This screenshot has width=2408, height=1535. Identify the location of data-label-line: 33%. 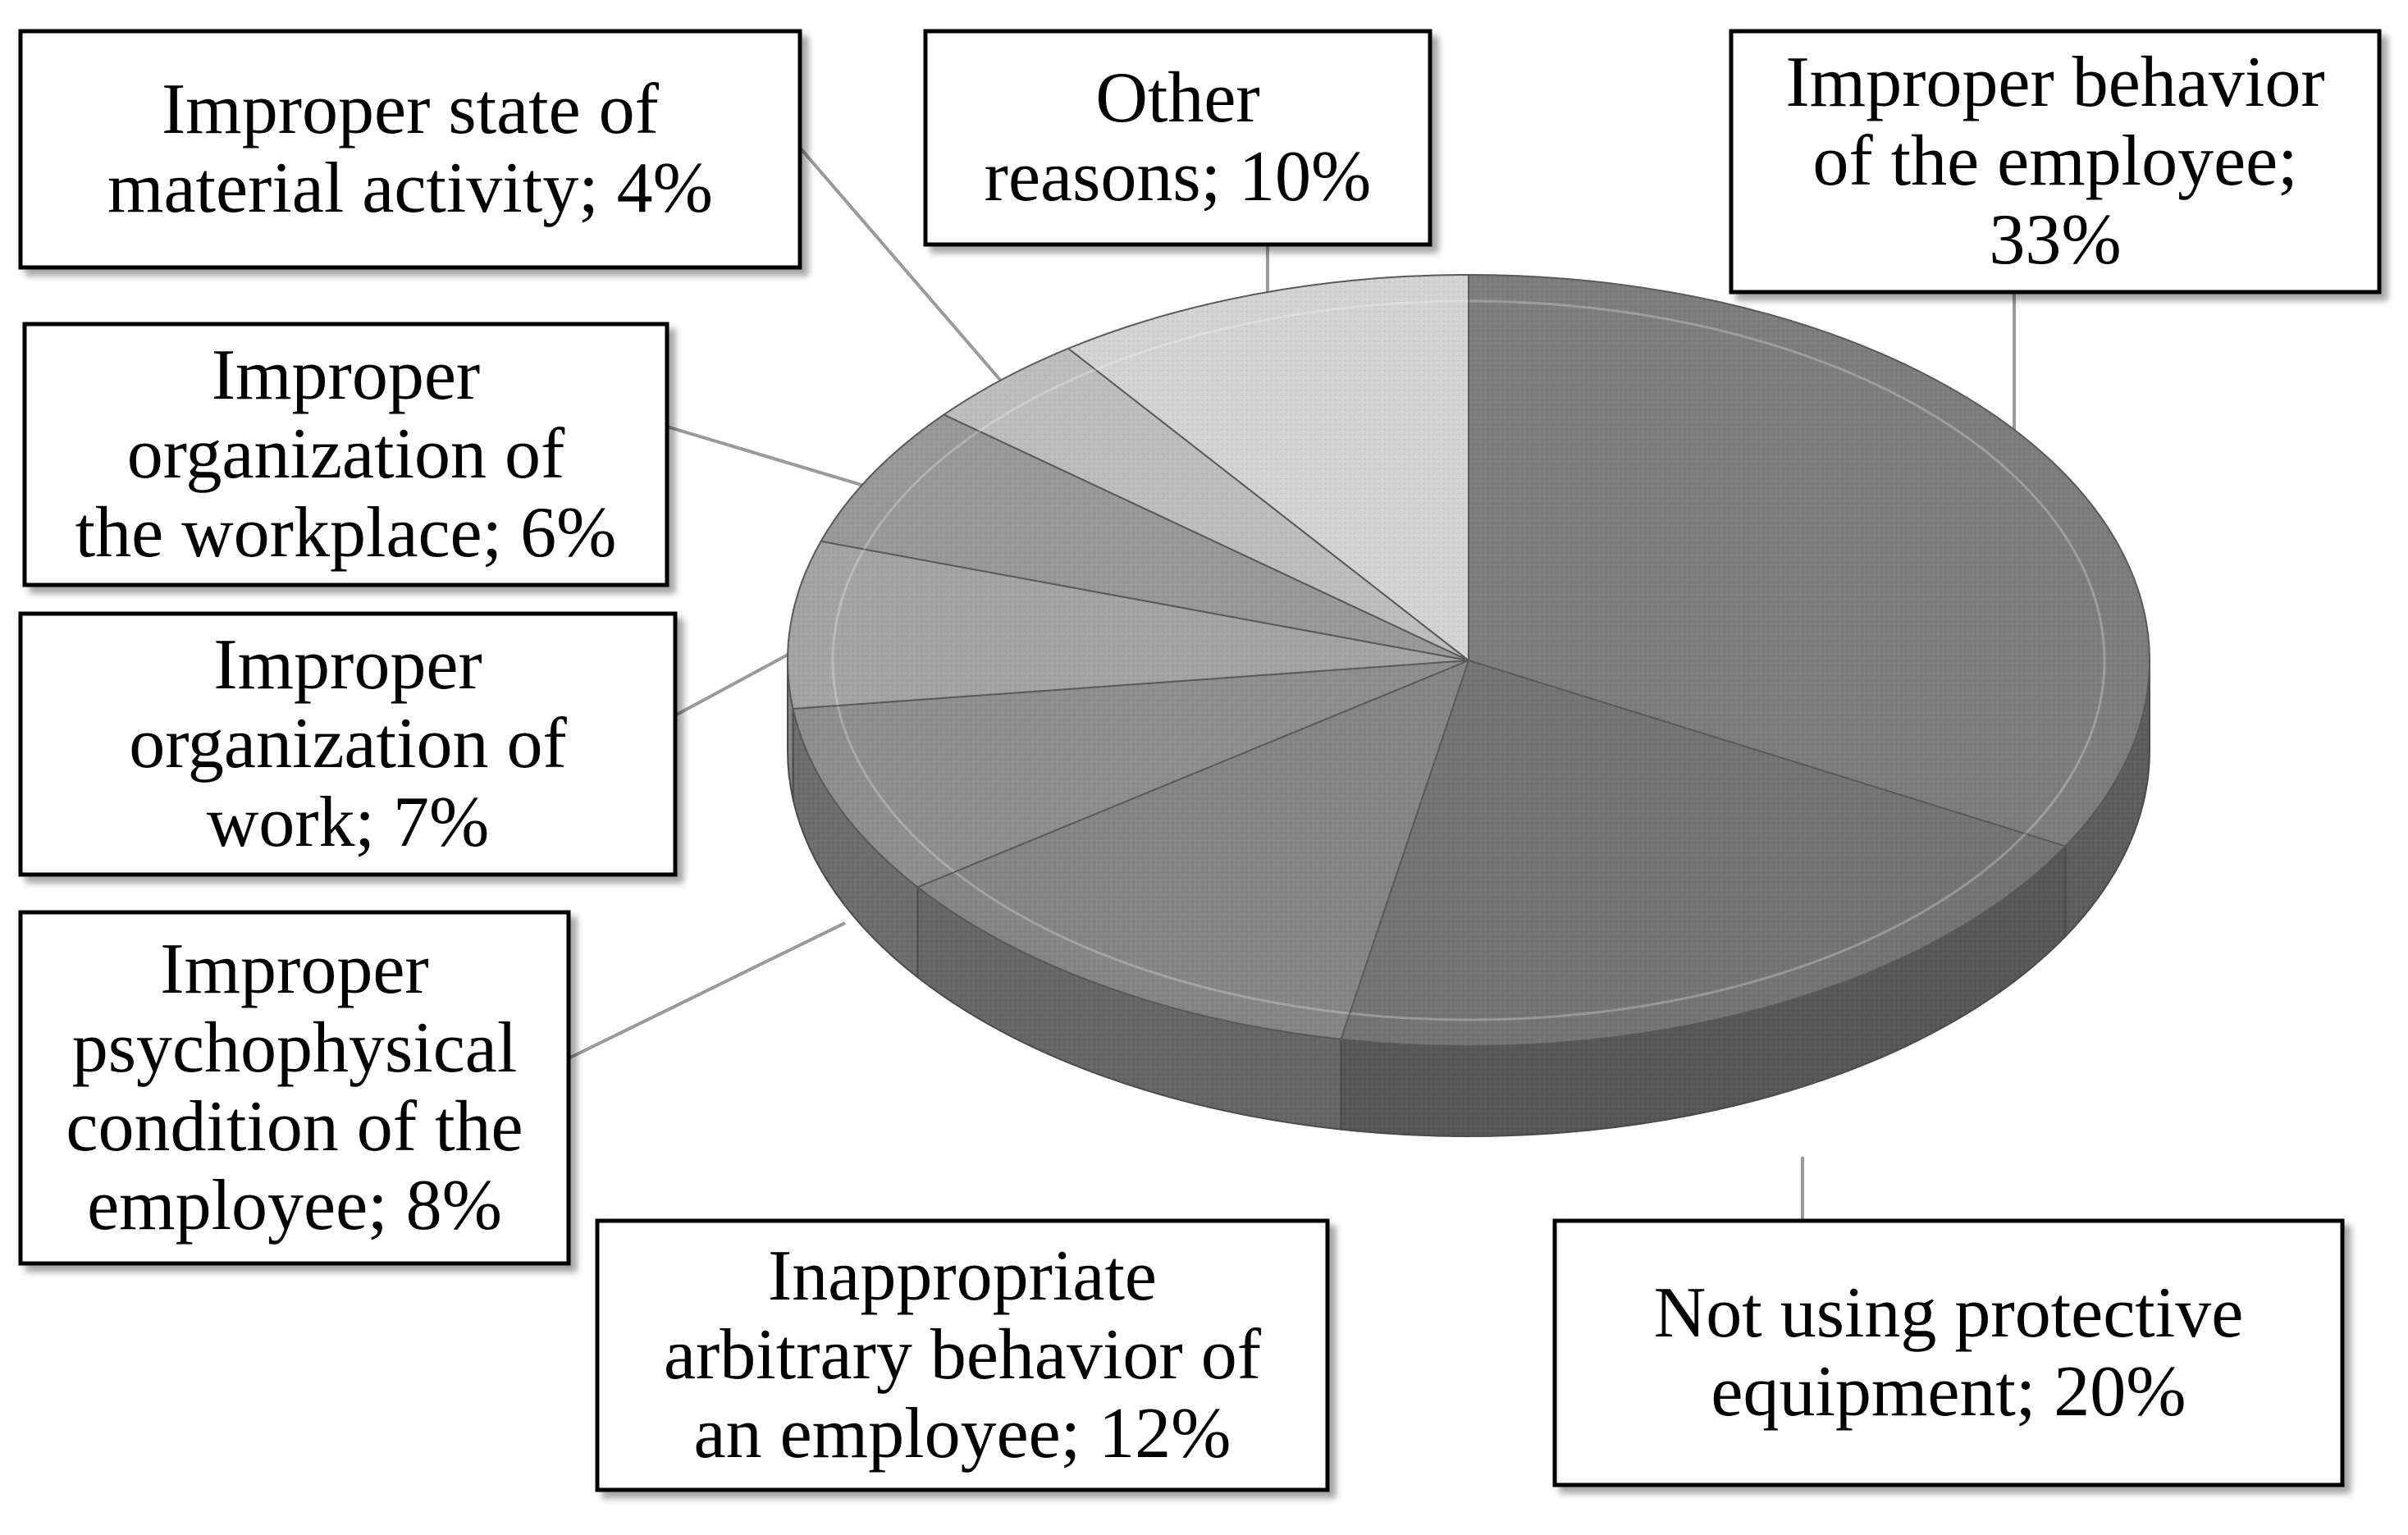
(2055, 240).